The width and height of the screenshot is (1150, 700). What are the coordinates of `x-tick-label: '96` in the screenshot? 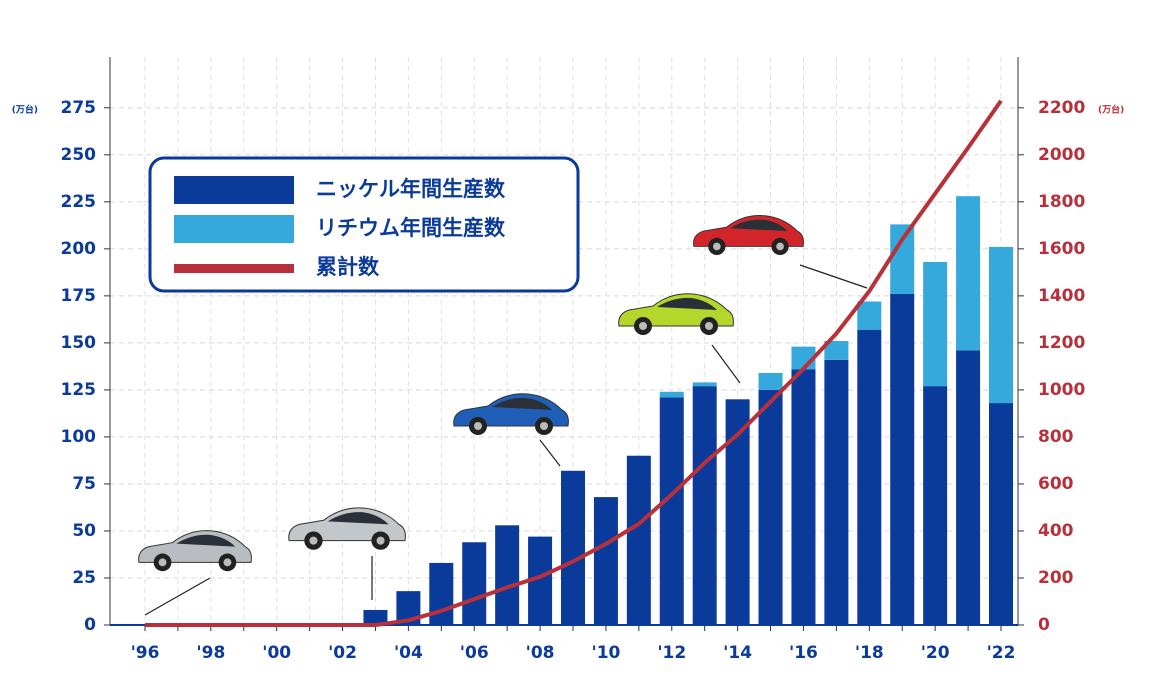 It's located at (145, 653).